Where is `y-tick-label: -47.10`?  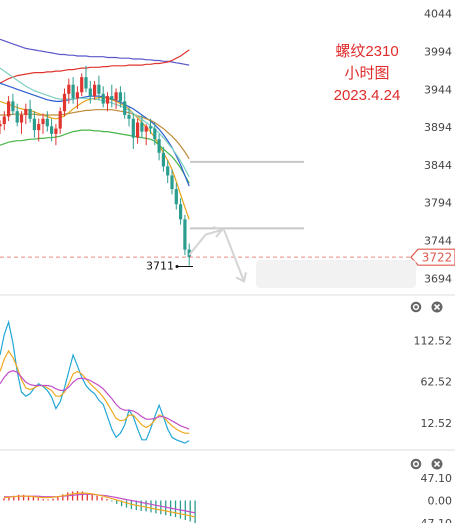 y-tick-label: -47.10 is located at coordinates (434, 520).